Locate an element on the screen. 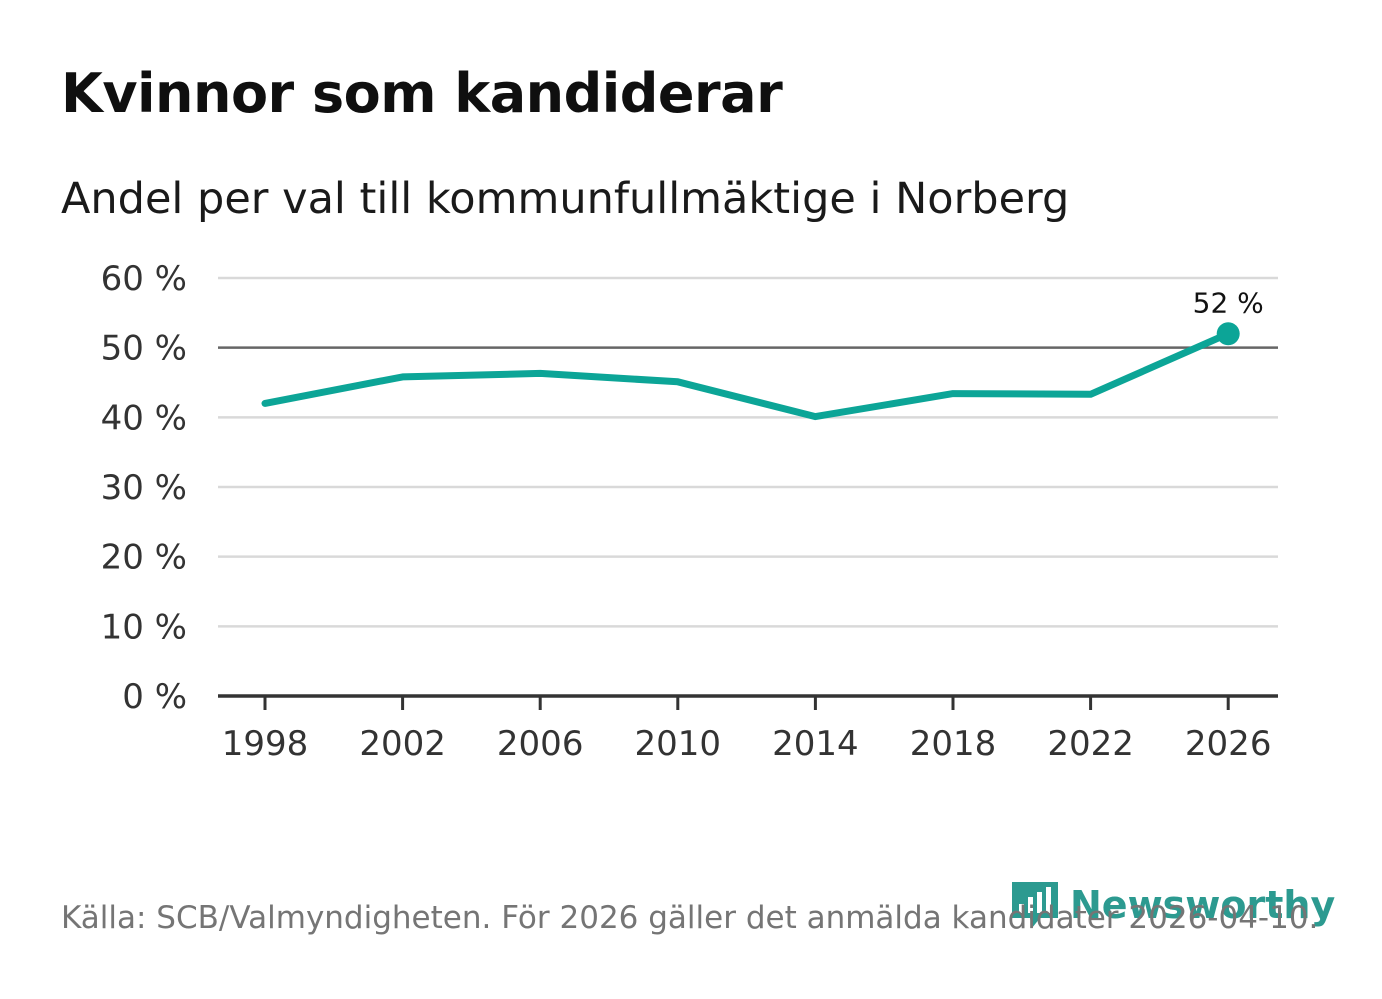 The image size is (1382, 999). y-tick-label: 50 % is located at coordinates (144, 349).